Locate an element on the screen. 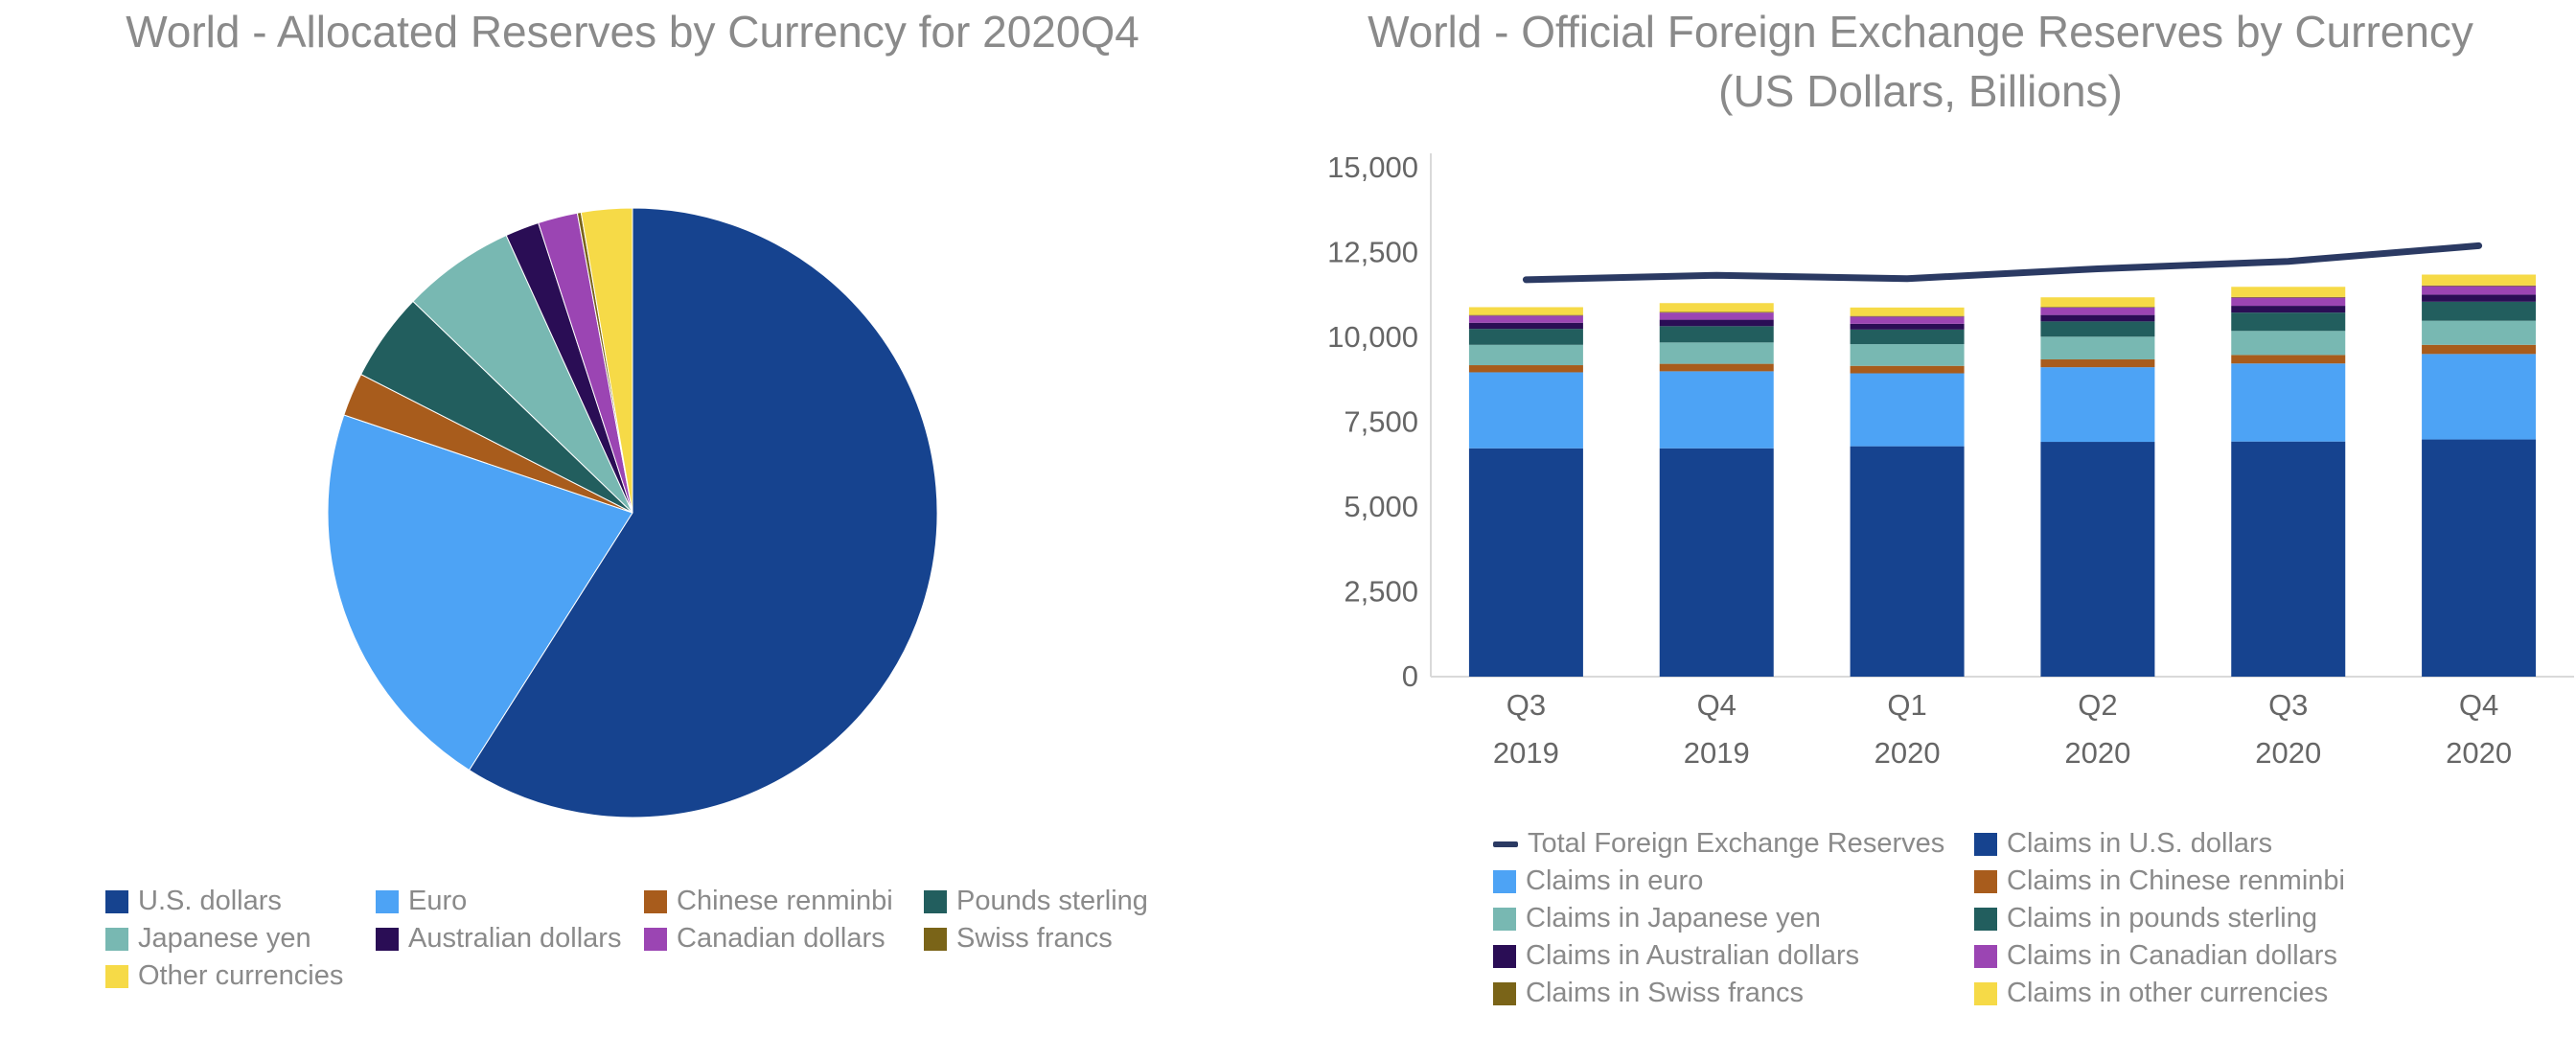 This screenshot has height=1037, width=2576. pie-slice-other-currencies is located at coordinates (606, 360).